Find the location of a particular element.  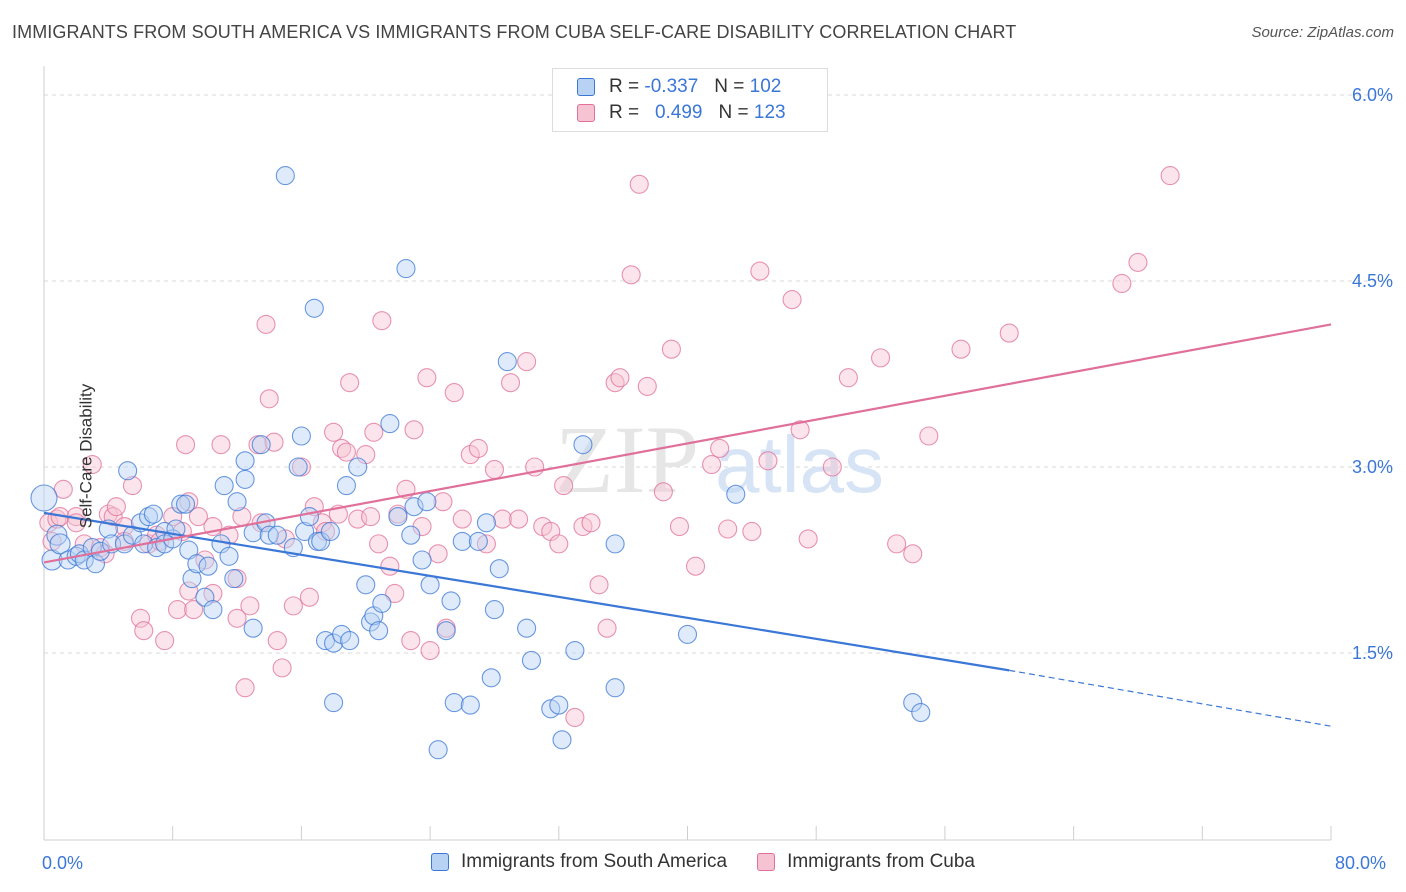

y-tick-label-0: 1.5% is located at coordinates (1372, 653).